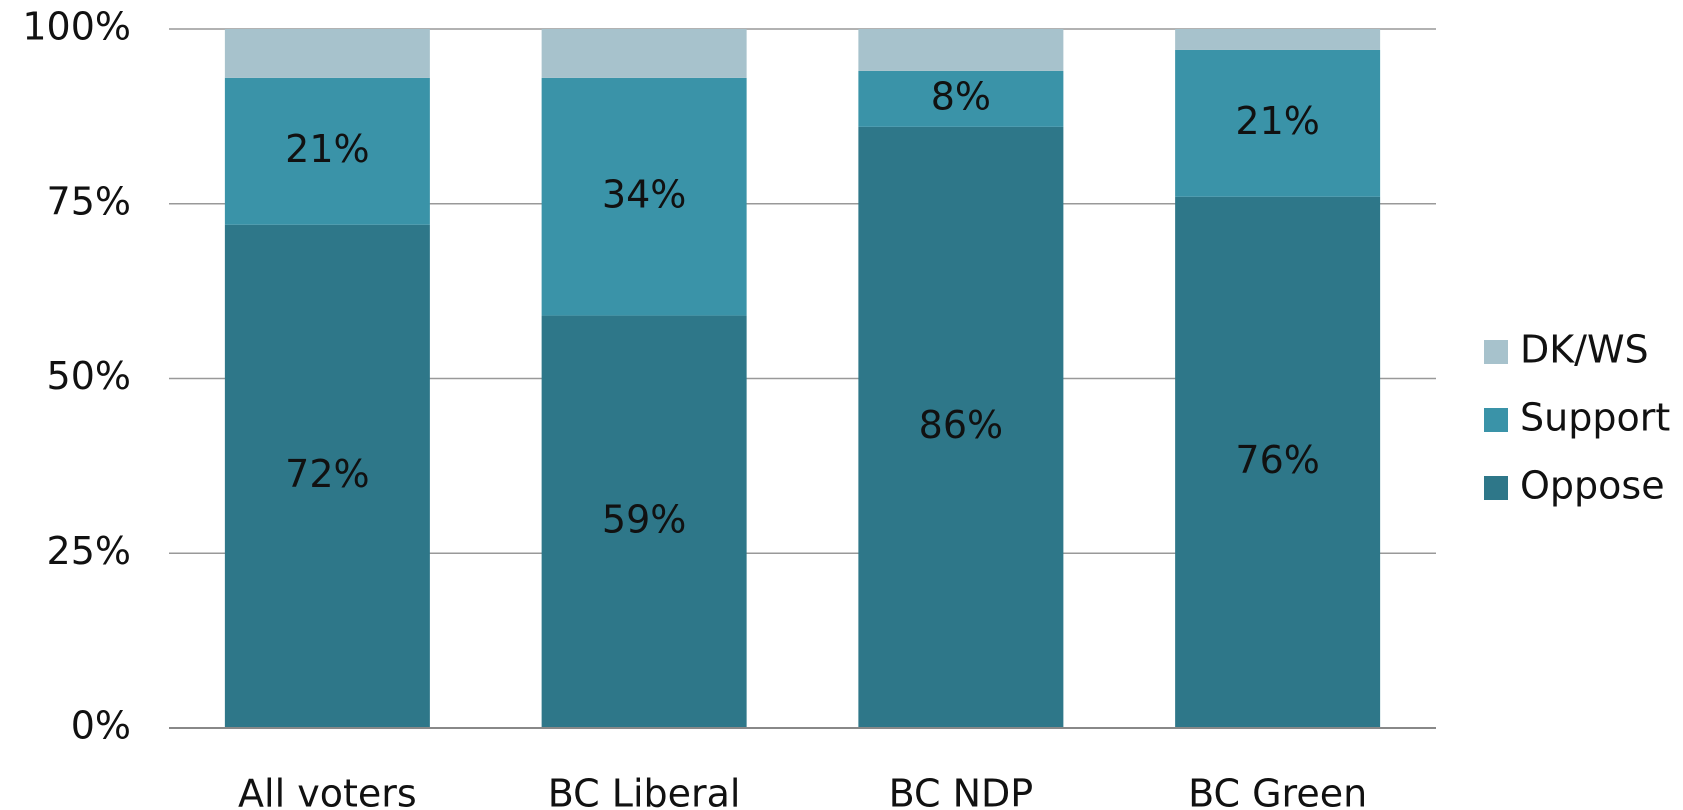 The width and height of the screenshot is (1683, 810). I want to click on data-label: 59%, so click(644, 519).